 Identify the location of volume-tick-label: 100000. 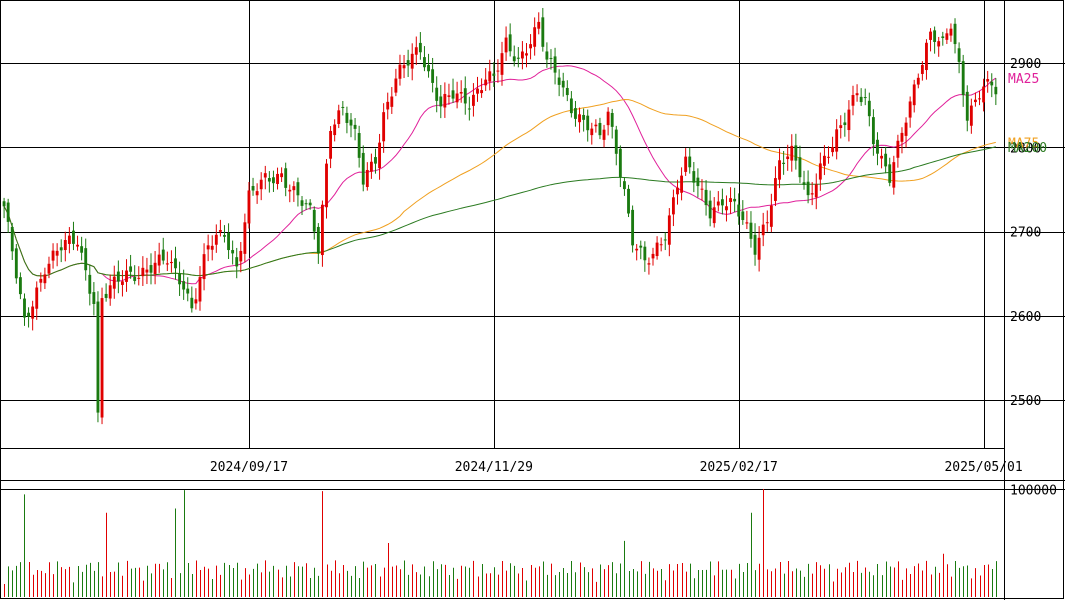
(1033, 491).